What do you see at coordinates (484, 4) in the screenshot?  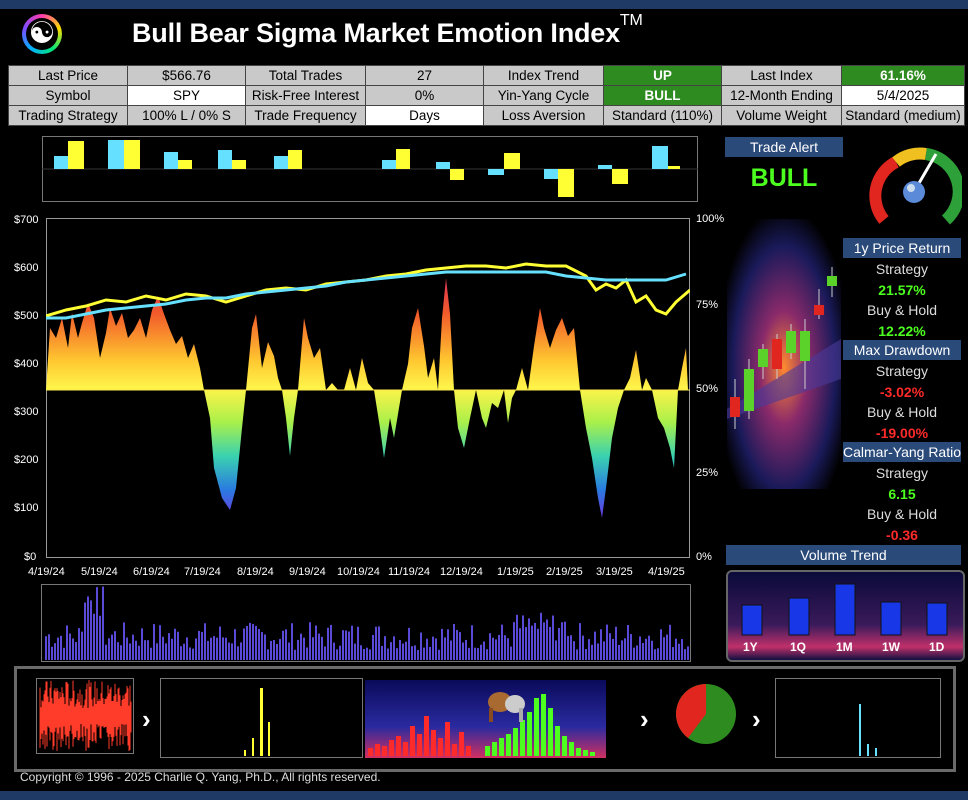 I see `top-bar` at bounding box center [484, 4].